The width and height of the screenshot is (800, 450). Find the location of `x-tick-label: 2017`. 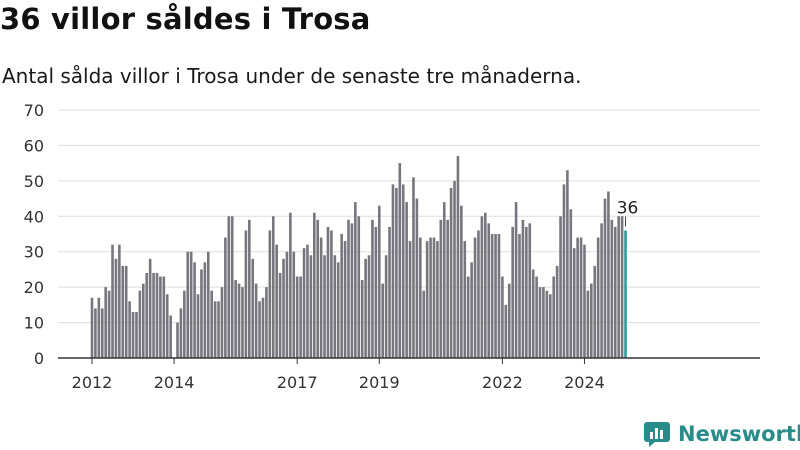

x-tick-label: 2017 is located at coordinates (297, 382).